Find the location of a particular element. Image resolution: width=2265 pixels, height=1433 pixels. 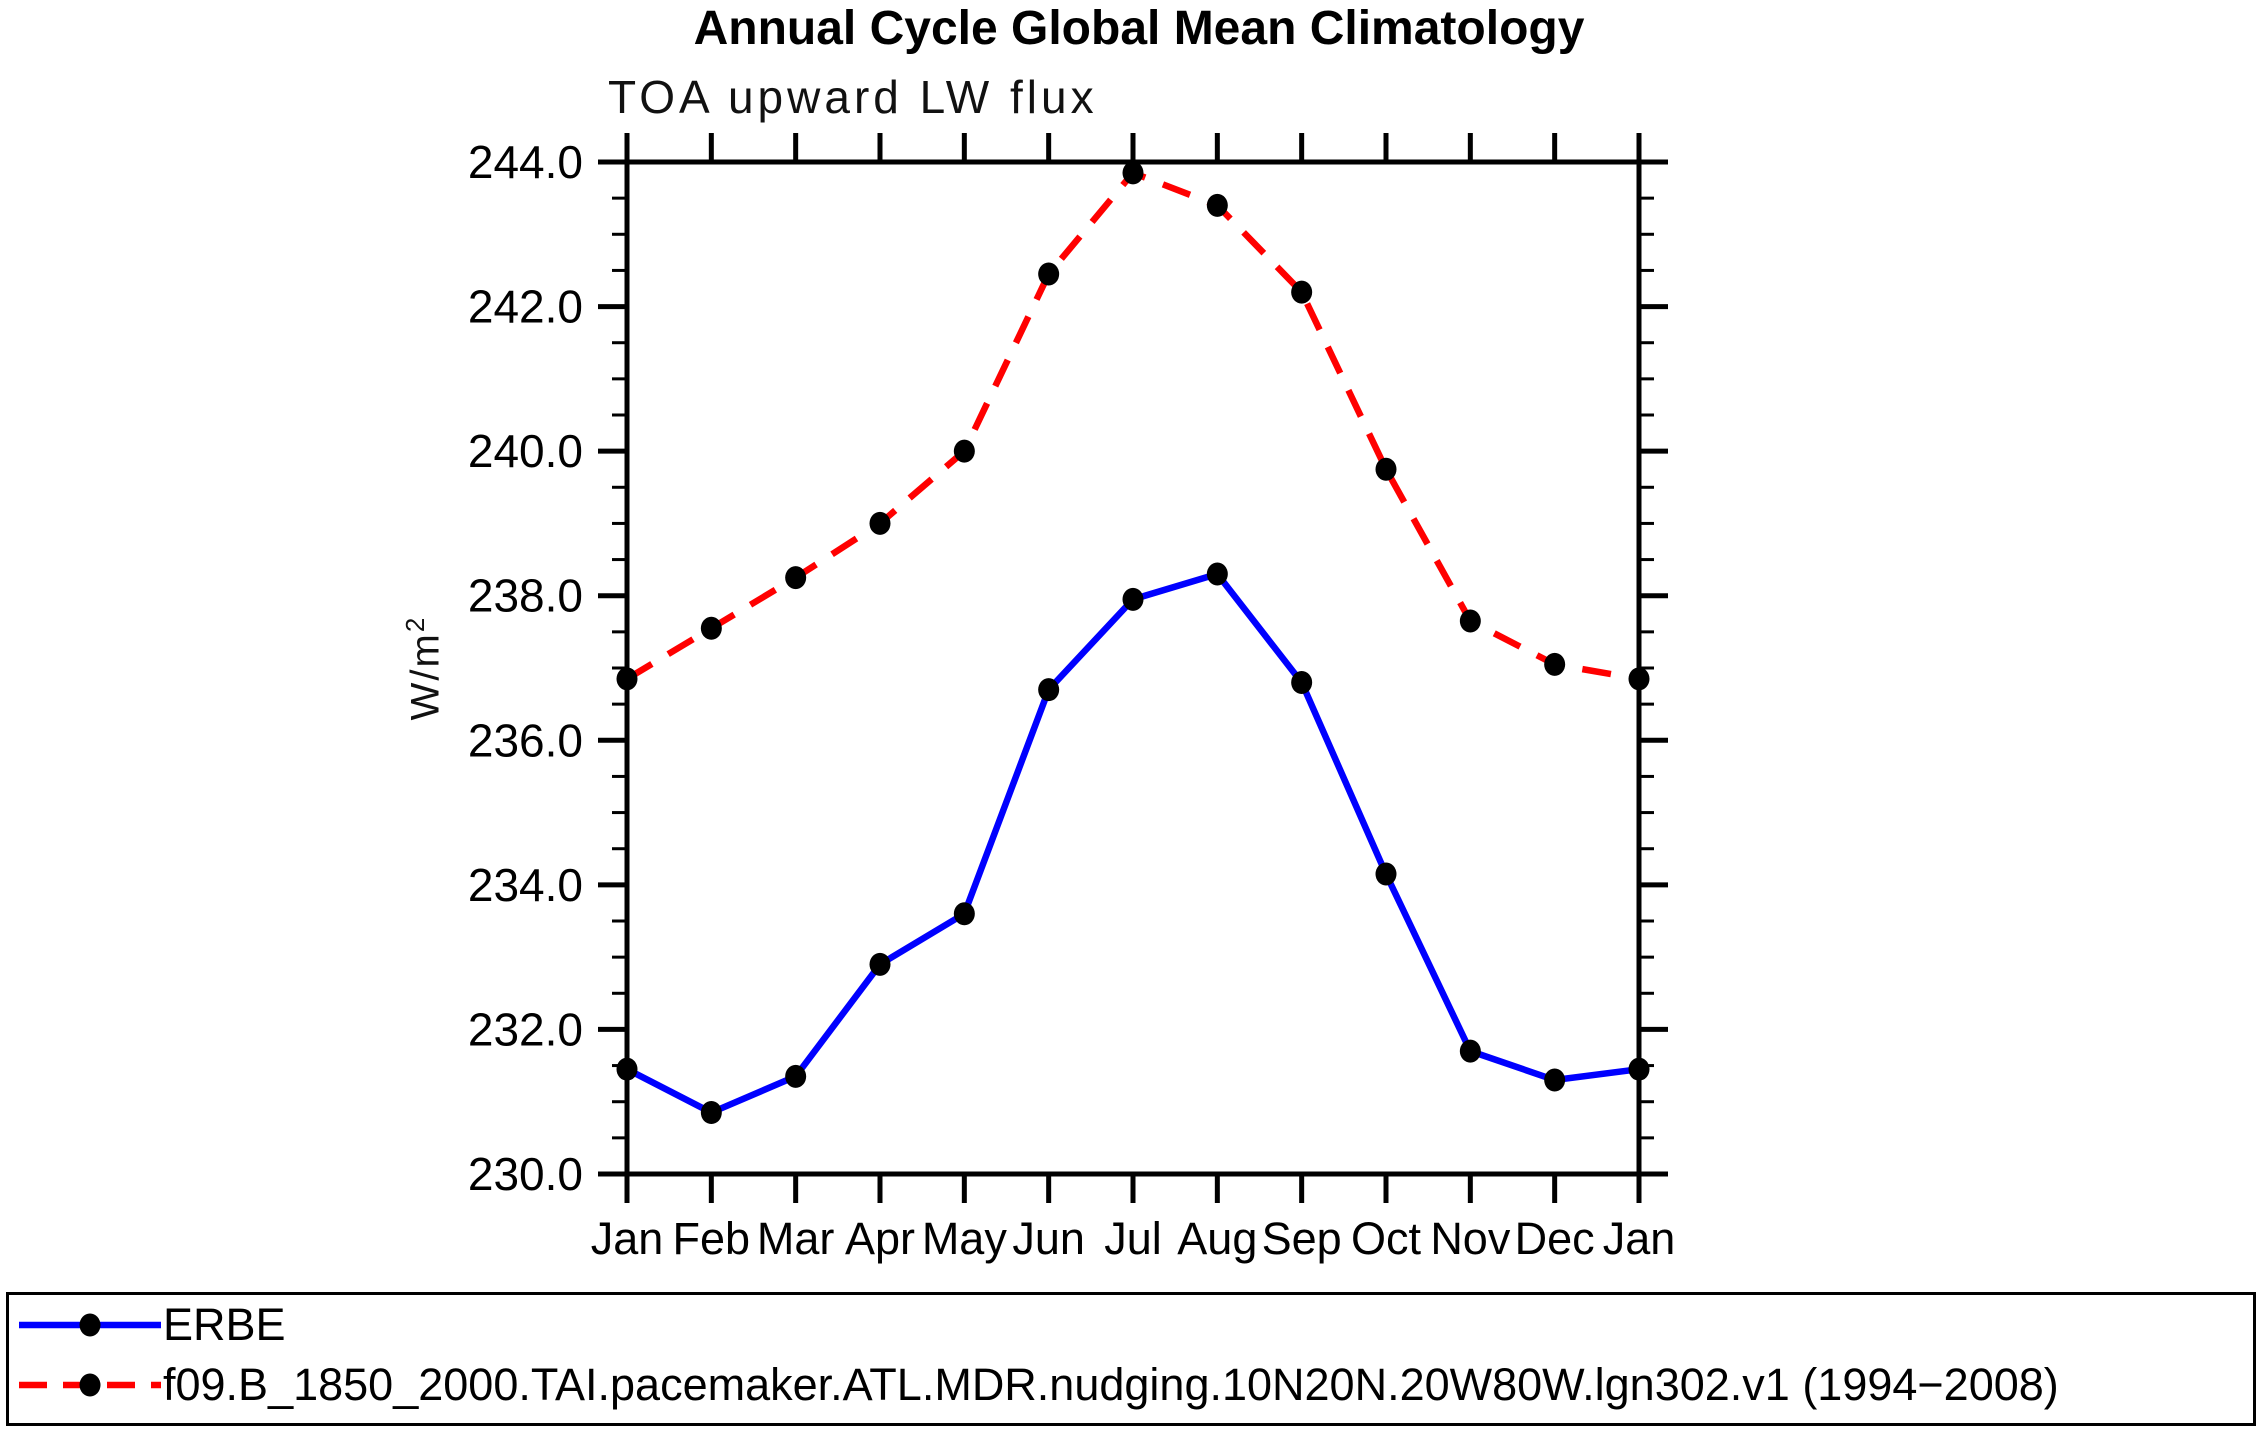

y-tick-label: 244.0 is located at coordinates (525, 162).